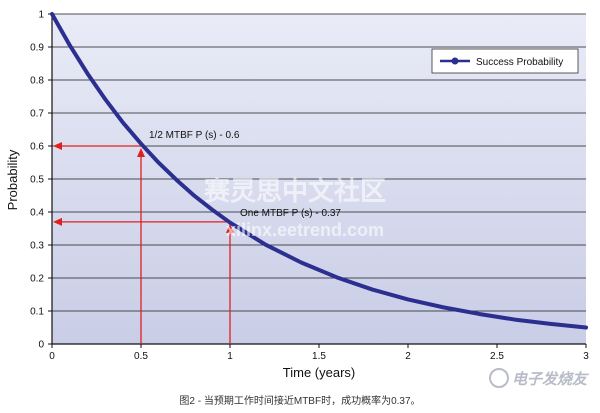  What do you see at coordinates (37, 246) in the screenshot?
I see `y-tick-label: 0.3` at bounding box center [37, 246].